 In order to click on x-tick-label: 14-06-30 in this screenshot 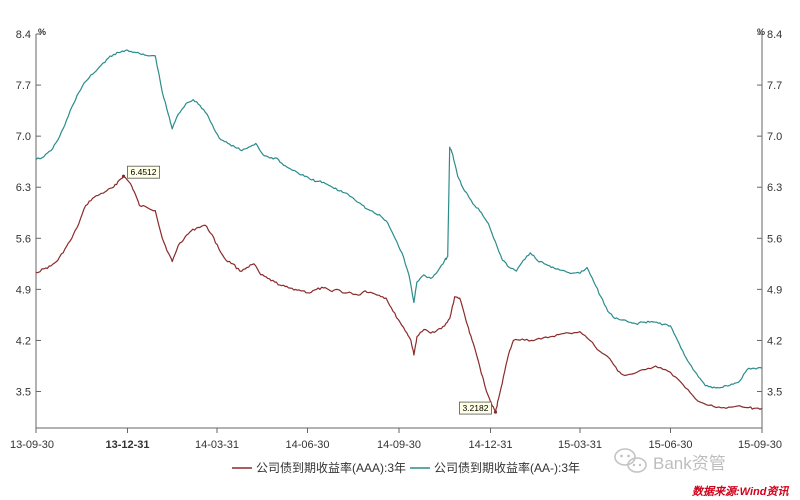, I will do `click(307, 445)`.